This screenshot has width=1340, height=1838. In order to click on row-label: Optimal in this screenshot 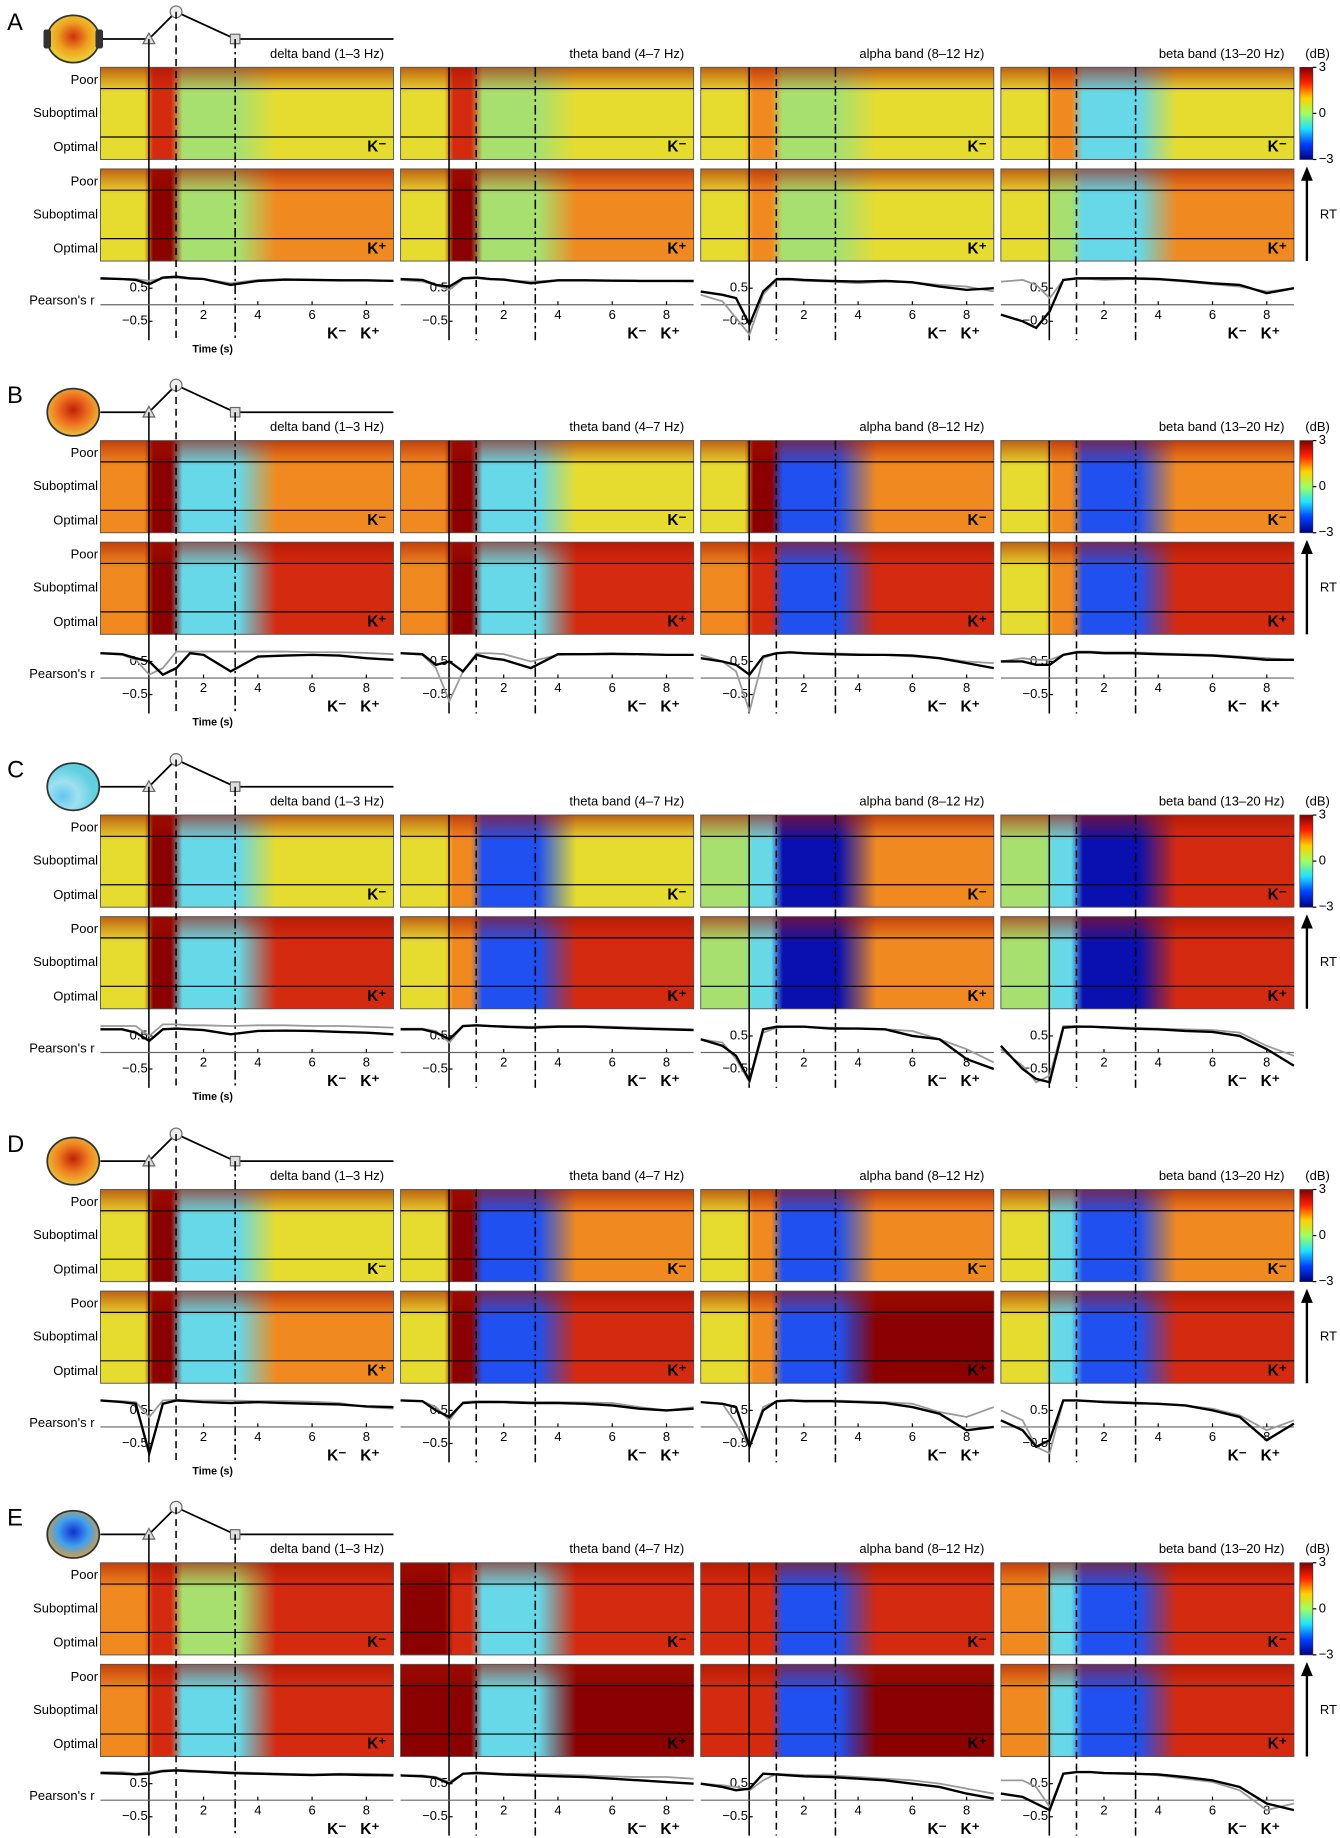, I will do `click(75, 146)`.